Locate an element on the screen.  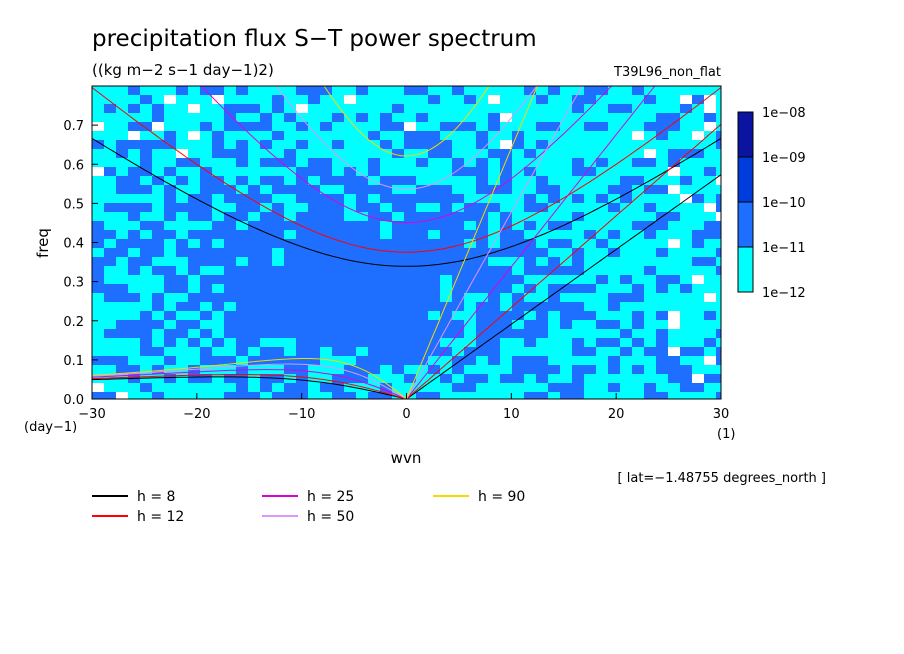
colorbar-label: 1e−08 is located at coordinates (784, 113).